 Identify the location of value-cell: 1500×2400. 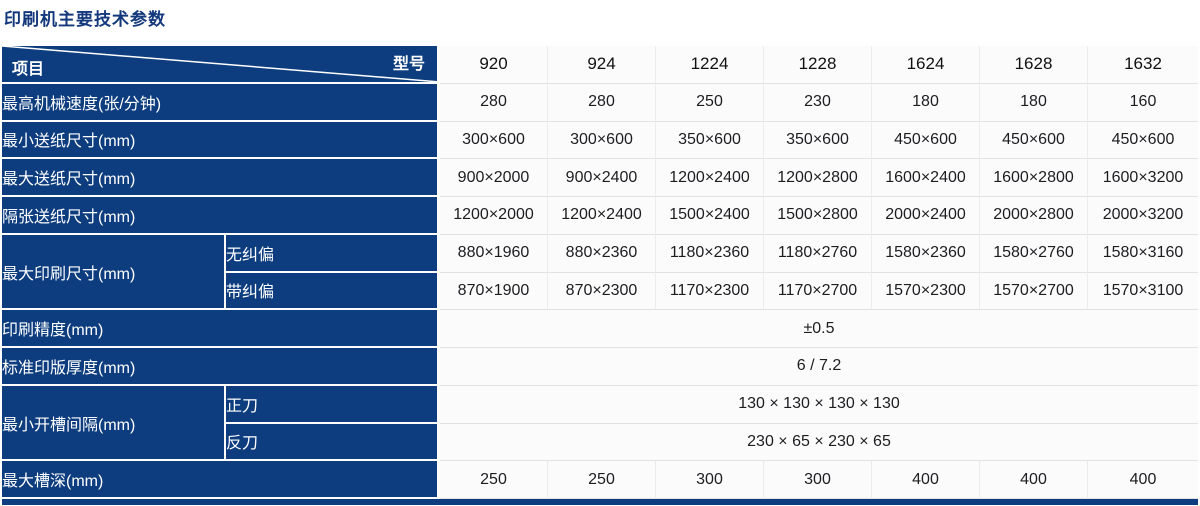
(710, 216).